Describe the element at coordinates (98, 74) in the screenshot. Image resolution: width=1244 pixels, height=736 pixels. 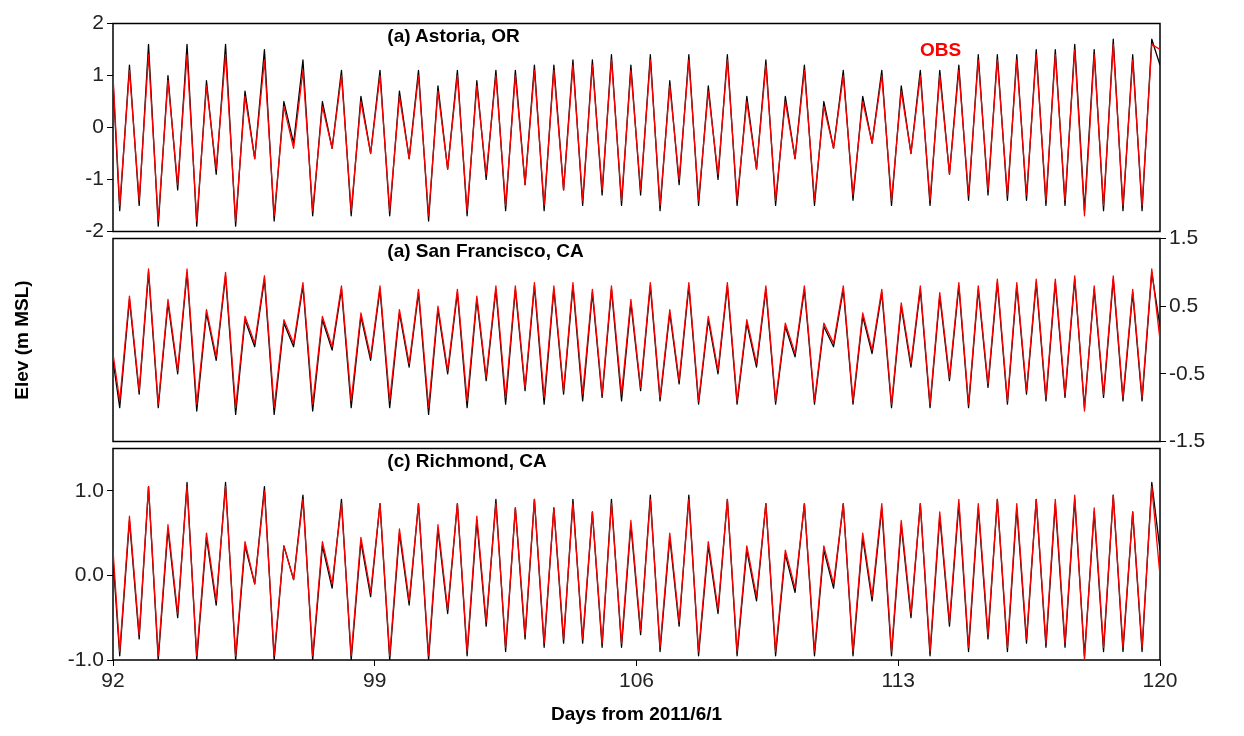
I see `y-tick-label: 1` at that location.